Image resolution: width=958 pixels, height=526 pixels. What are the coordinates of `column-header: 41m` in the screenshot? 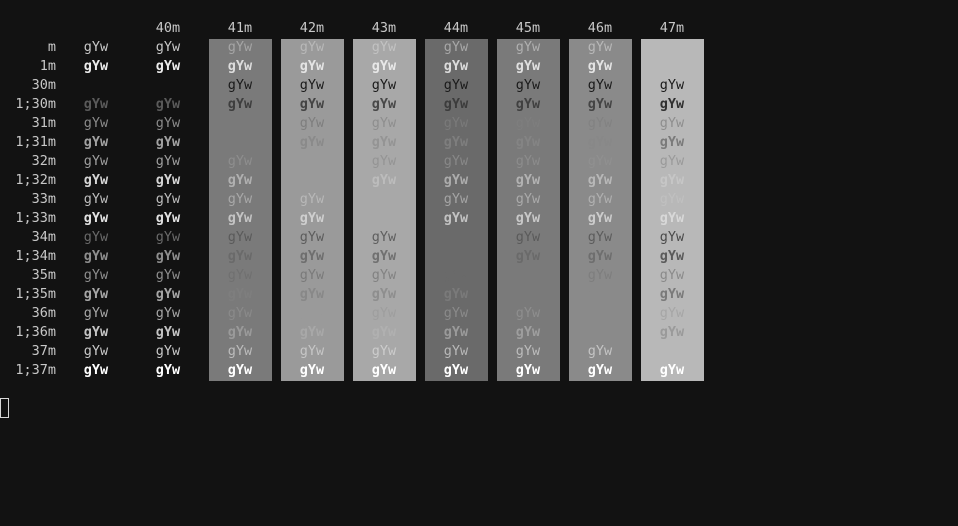 It's located at (240, 28).